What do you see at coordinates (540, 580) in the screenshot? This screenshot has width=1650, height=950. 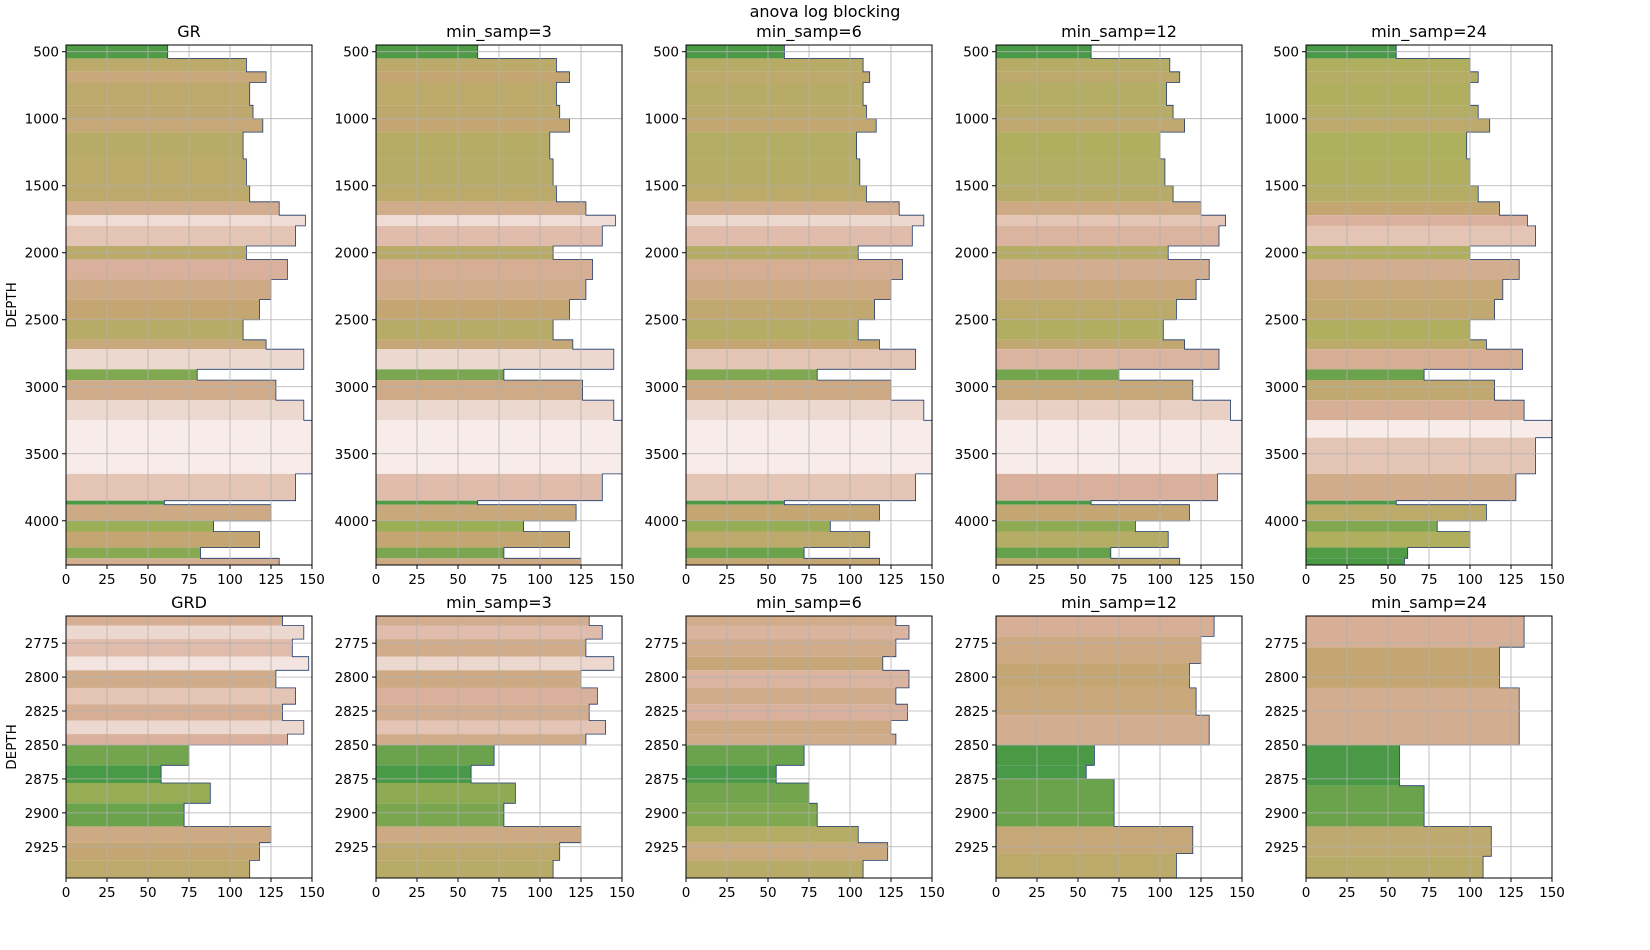 I see `x-tick-label: 100` at bounding box center [540, 580].